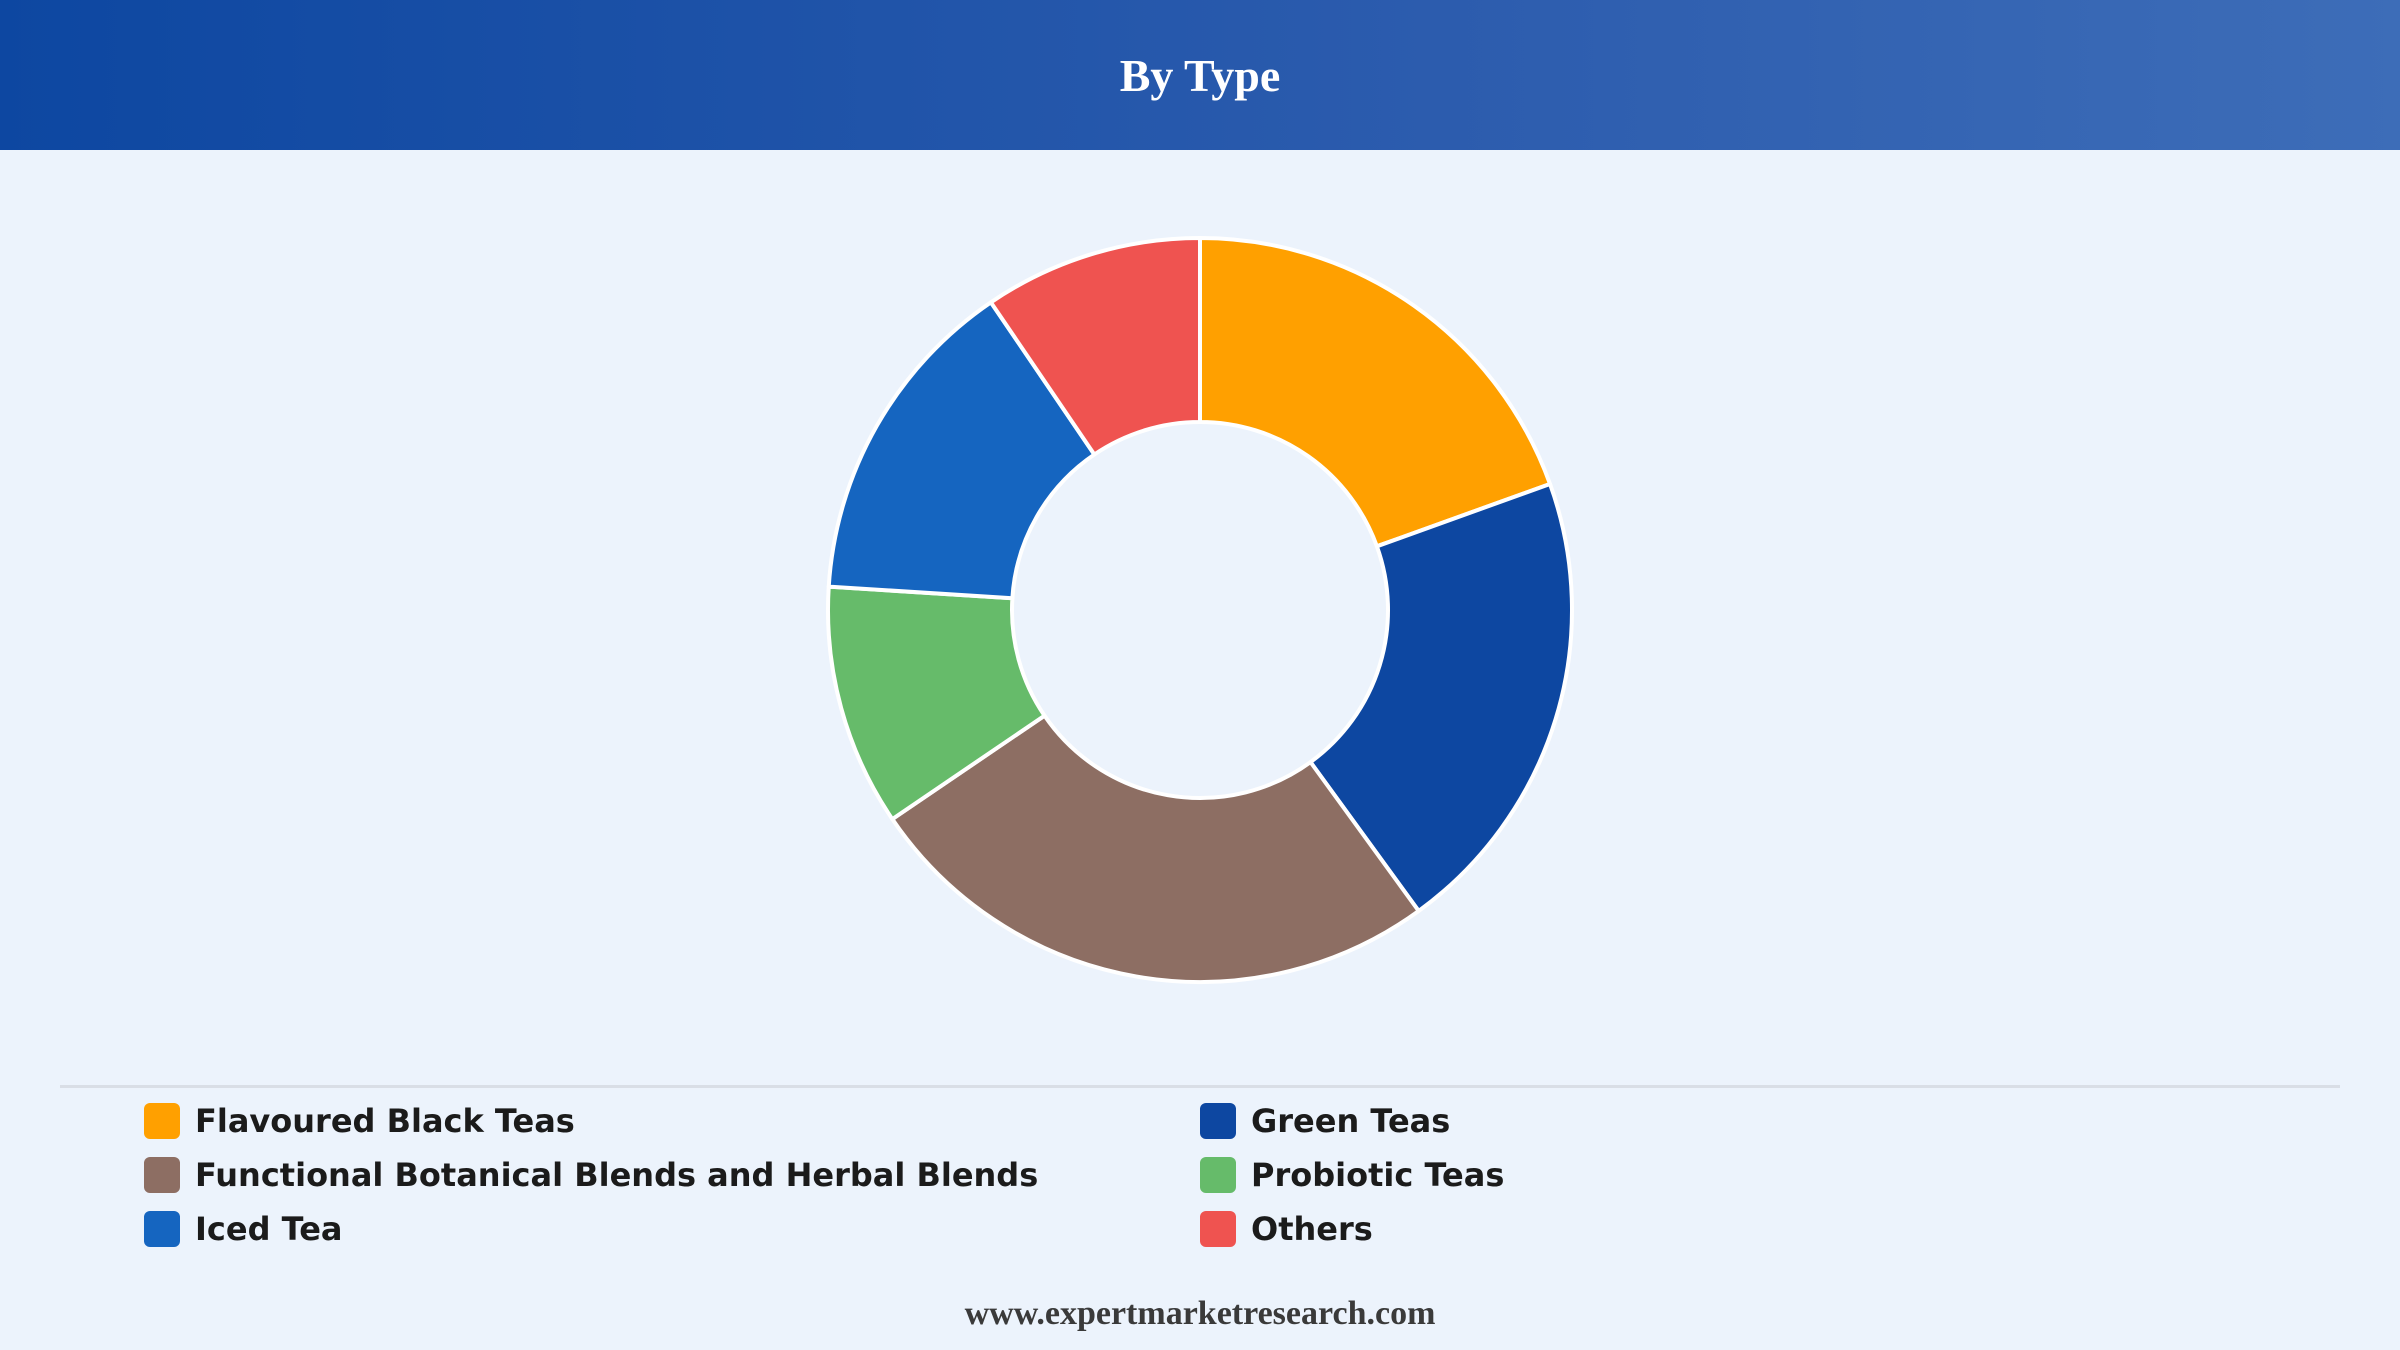  What do you see at coordinates (1155, 848) in the screenshot?
I see `donut-slice-functional-botanical-blends-and-herbal-blends` at bounding box center [1155, 848].